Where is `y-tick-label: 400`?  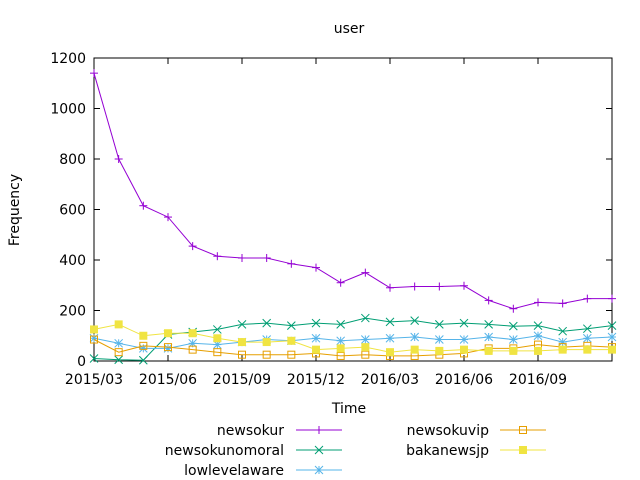
y-tick-label: 400 is located at coordinates (72, 261).